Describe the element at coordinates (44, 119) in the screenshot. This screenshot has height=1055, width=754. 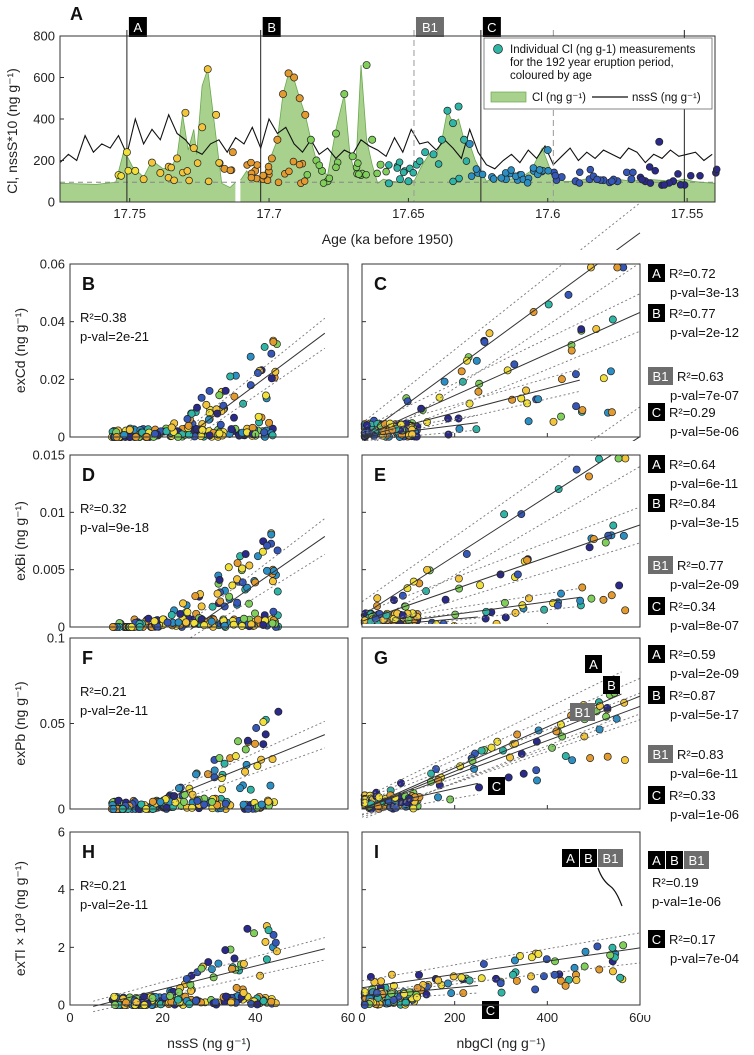
I see `ytick-label: 400` at that location.